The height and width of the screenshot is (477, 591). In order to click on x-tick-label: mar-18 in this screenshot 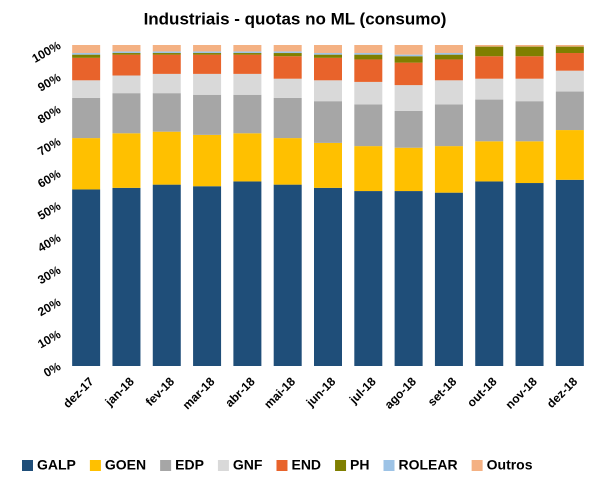, I will do `click(199, 393)`.